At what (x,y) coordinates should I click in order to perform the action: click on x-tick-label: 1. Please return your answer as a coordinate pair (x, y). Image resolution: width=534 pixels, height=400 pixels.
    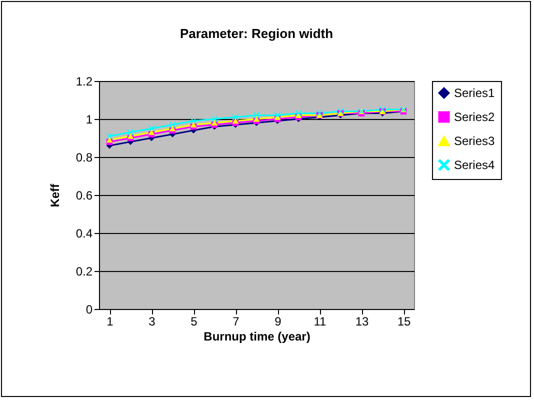
    Looking at the image, I should click on (110, 321).